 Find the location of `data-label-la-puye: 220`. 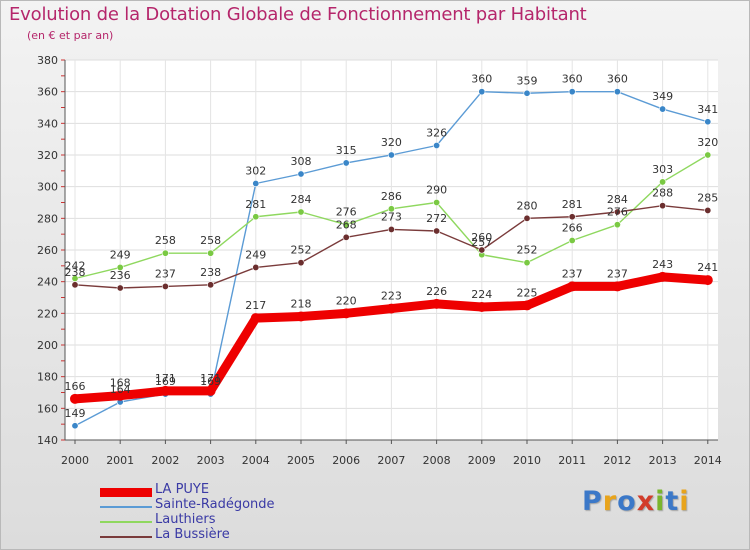

data-label-la-puye: 220 is located at coordinates (346, 300).